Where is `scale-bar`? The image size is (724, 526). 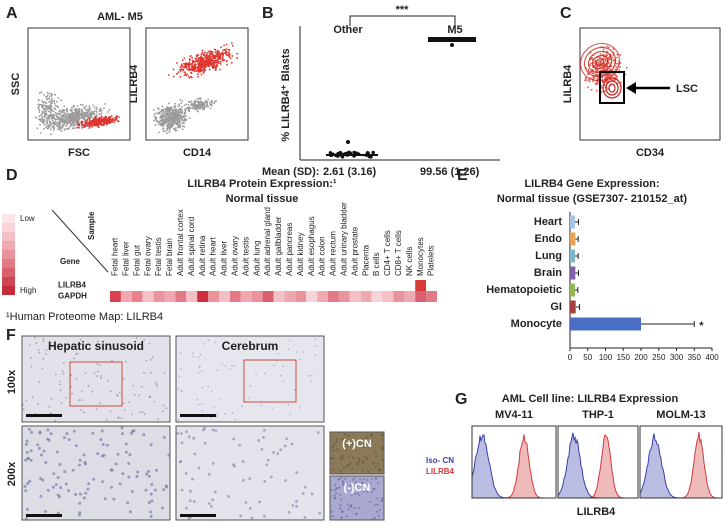
scale-bar is located at coordinates (44, 515).